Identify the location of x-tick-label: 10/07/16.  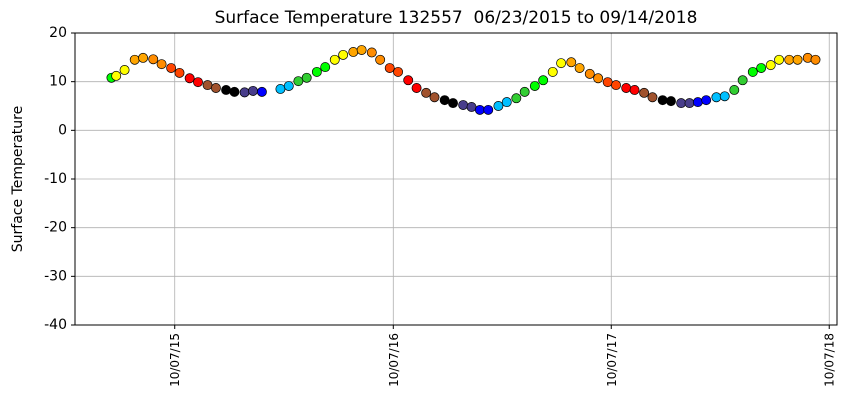
(394, 360).